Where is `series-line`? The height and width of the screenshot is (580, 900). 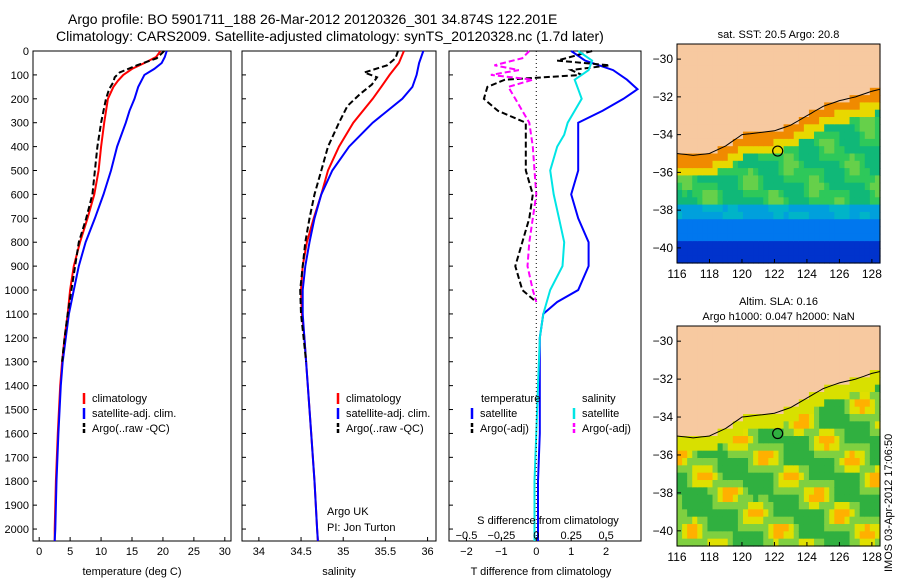 series-line is located at coordinates (363, 296).